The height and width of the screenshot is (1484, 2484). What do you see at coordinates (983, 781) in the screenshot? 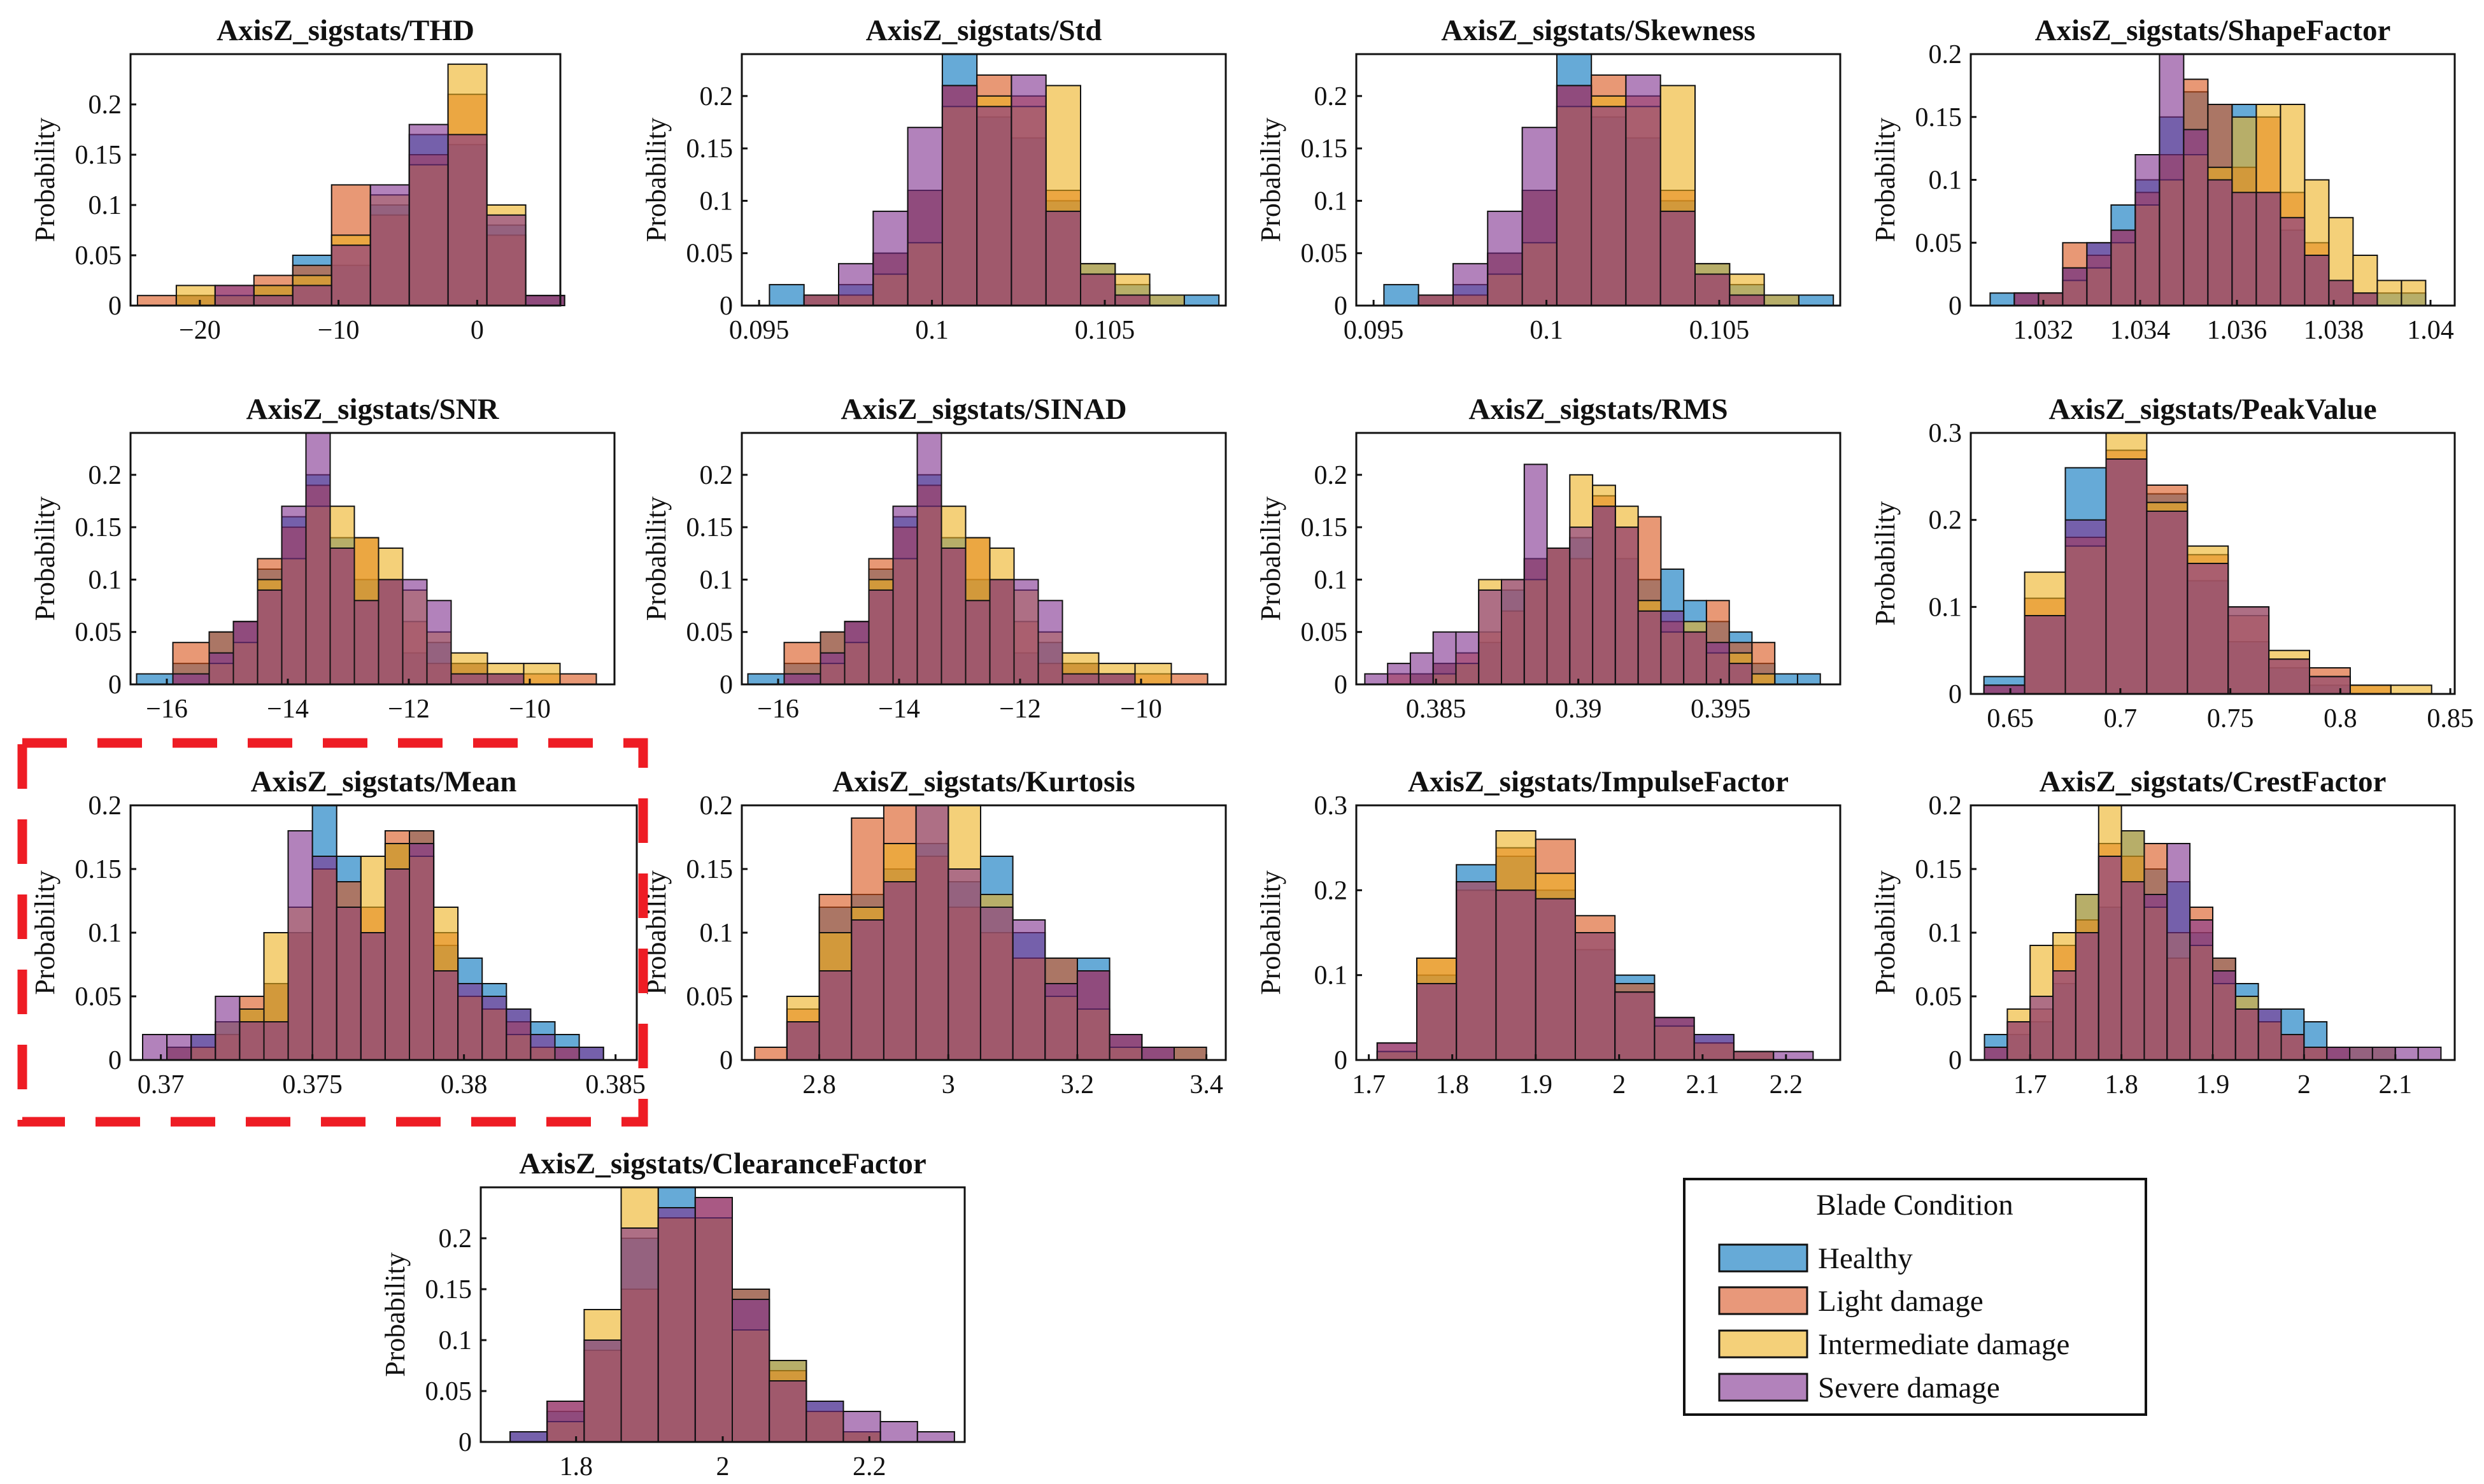
I see `chart-title: AxisZ_sigstats/Kurtosis` at bounding box center [983, 781].